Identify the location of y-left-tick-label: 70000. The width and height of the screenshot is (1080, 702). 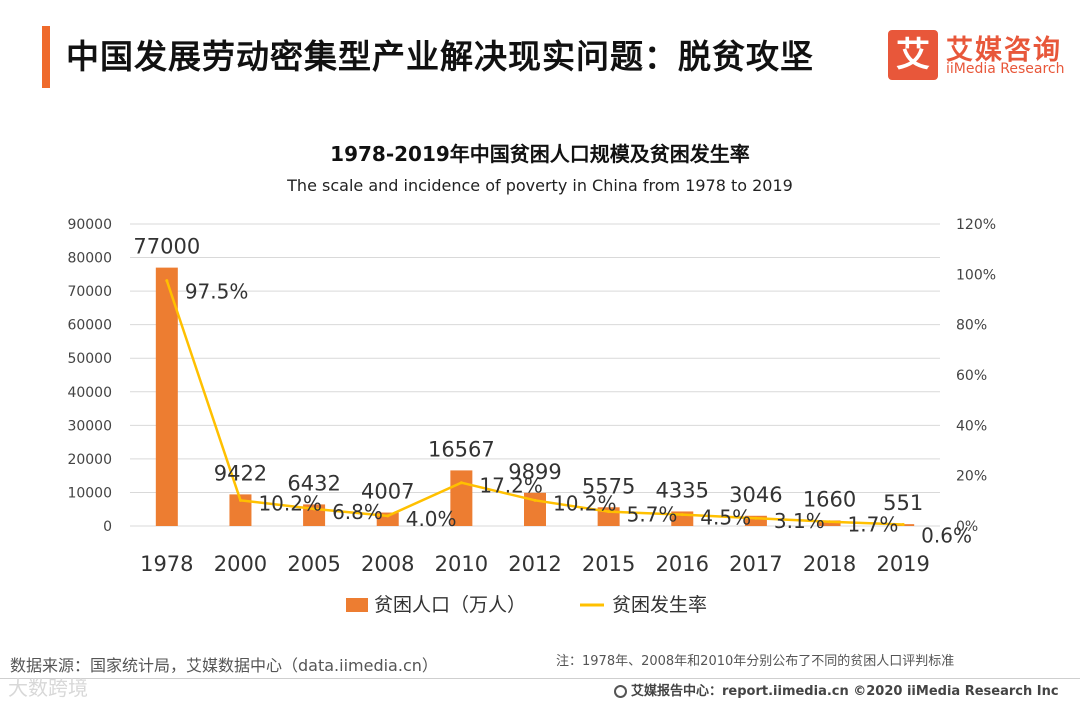
(89, 292).